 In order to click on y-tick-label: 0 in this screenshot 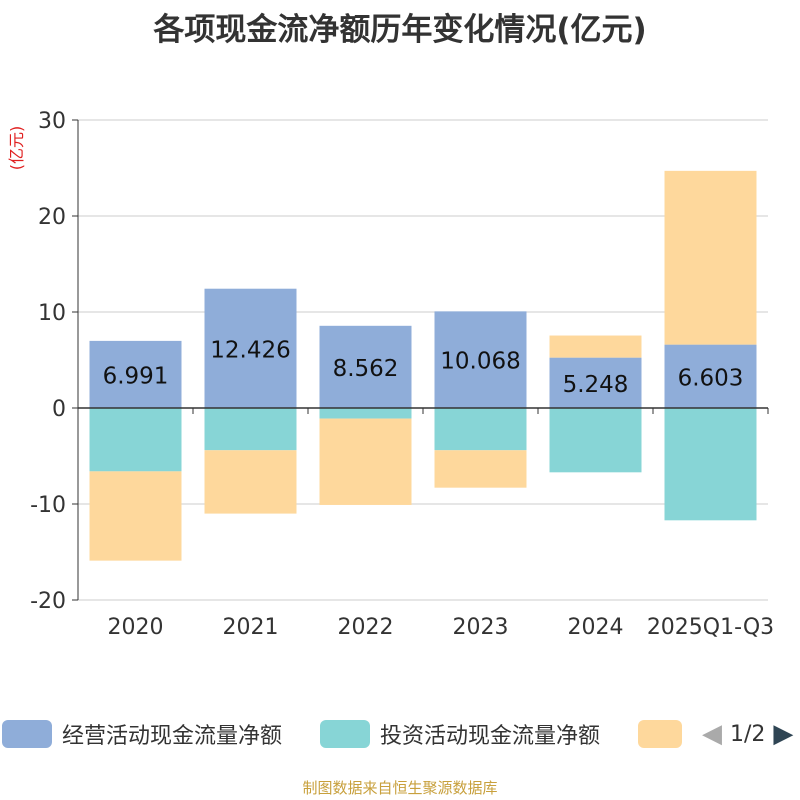, I will do `click(59, 409)`.